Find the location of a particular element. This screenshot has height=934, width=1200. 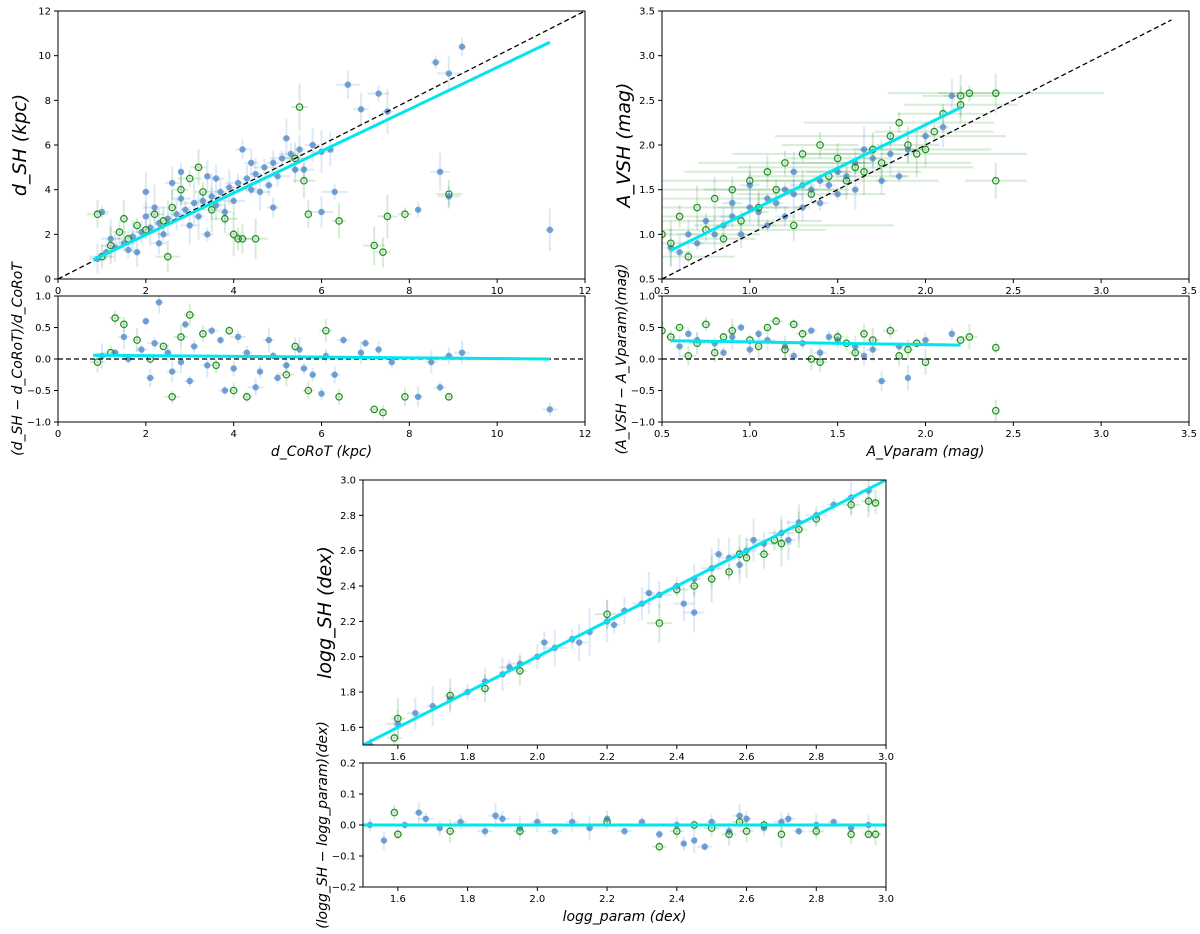

x-tick-label: 1.5 is located at coordinates (838, 434).